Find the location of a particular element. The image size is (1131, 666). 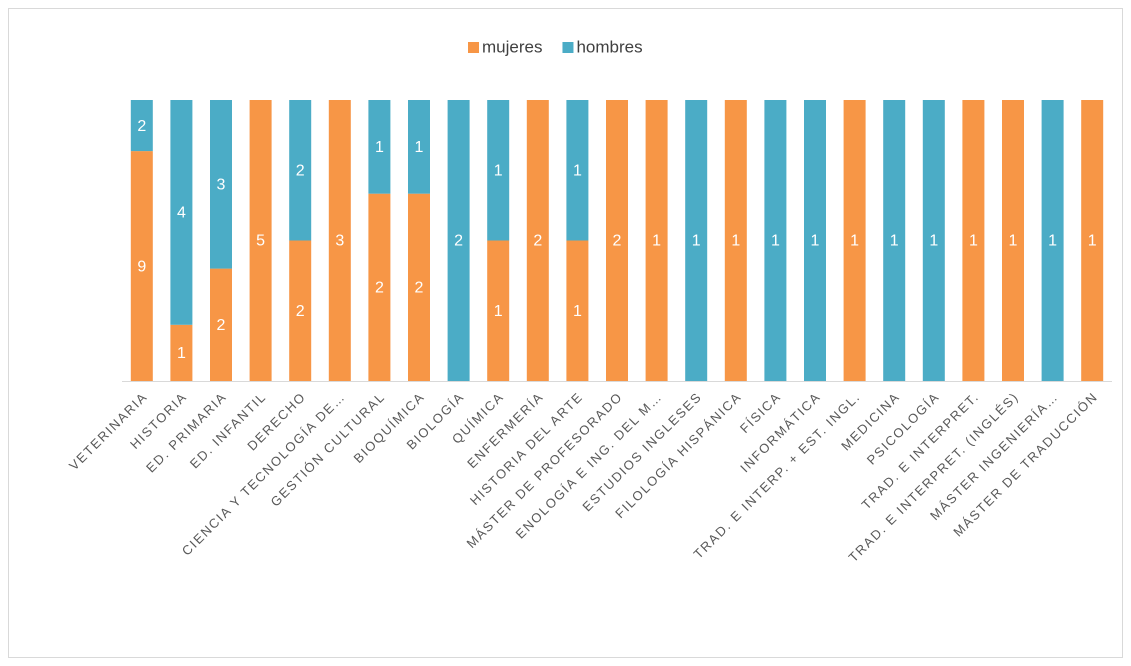

data-label: 9 is located at coordinates (141, 266).